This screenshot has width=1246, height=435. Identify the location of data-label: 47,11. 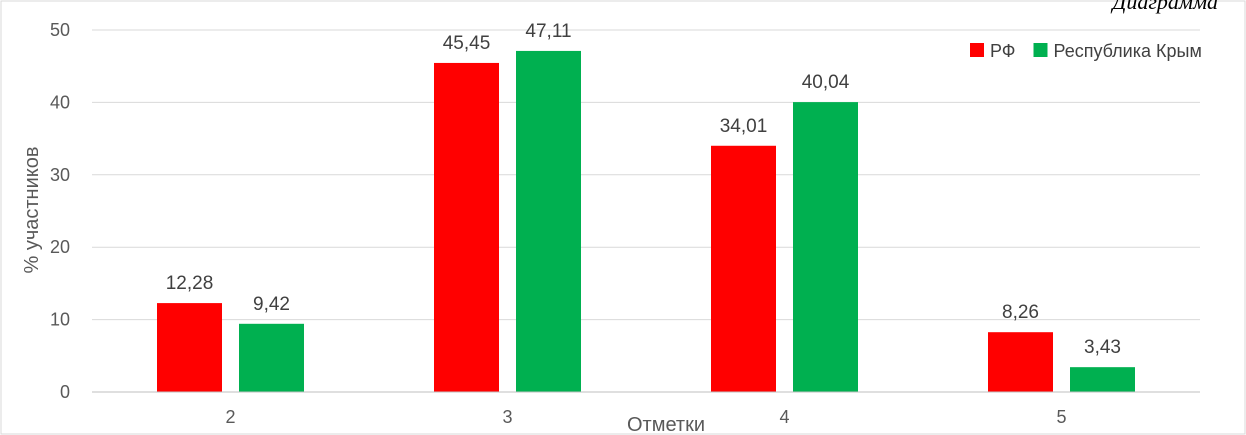
(548, 31).